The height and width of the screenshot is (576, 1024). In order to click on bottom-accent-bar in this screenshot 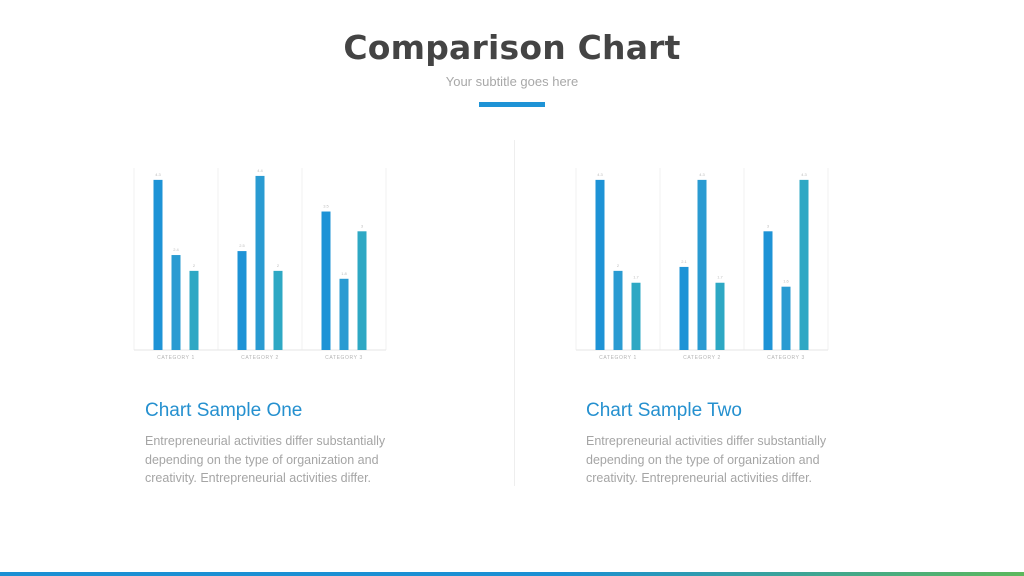, I will do `click(512, 574)`.